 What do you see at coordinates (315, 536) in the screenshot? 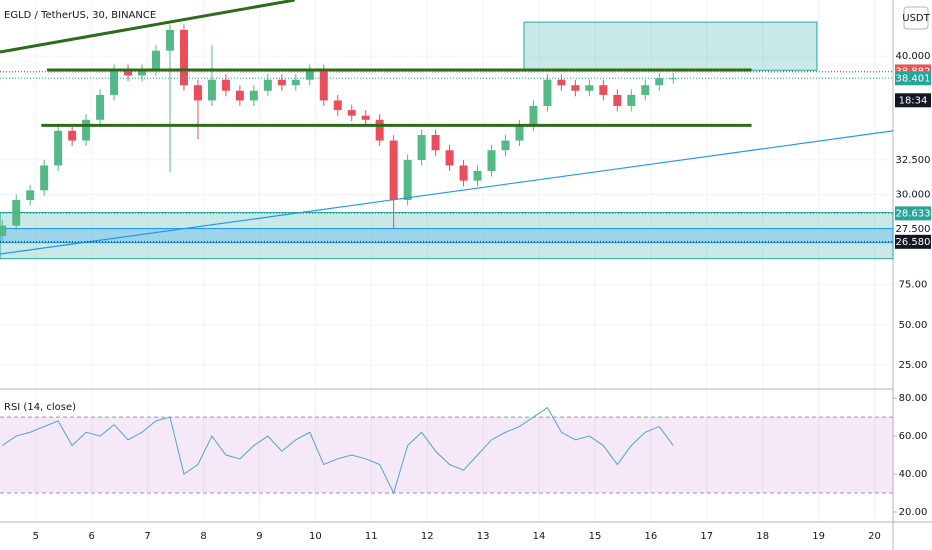
I see `x-tick-label: 10` at bounding box center [315, 536].